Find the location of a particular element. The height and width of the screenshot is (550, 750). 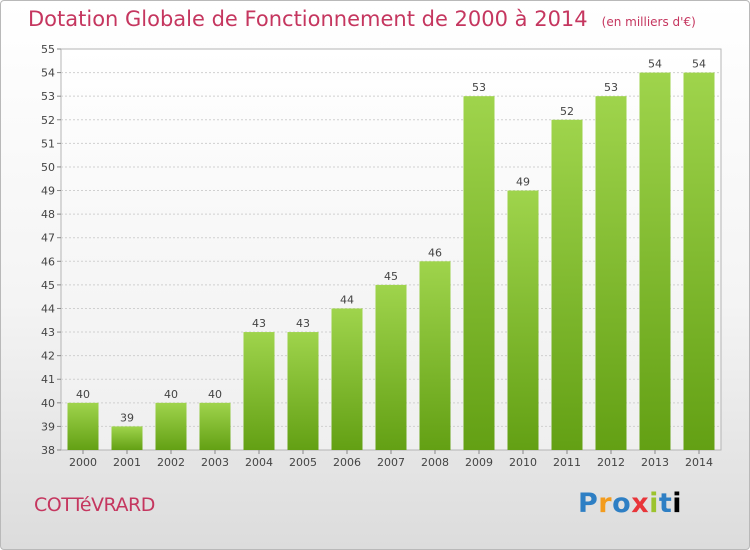

bar-value-label: 45 is located at coordinates (391, 276).